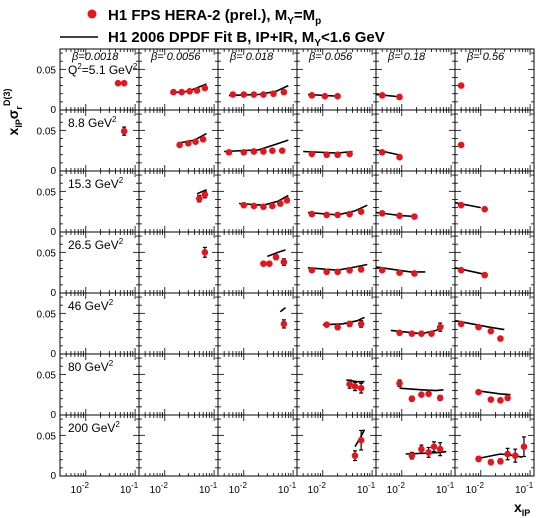 This screenshot has height=518, width=548. I want to click on q2-label: 15.3 GeV2, so click(96, 183).